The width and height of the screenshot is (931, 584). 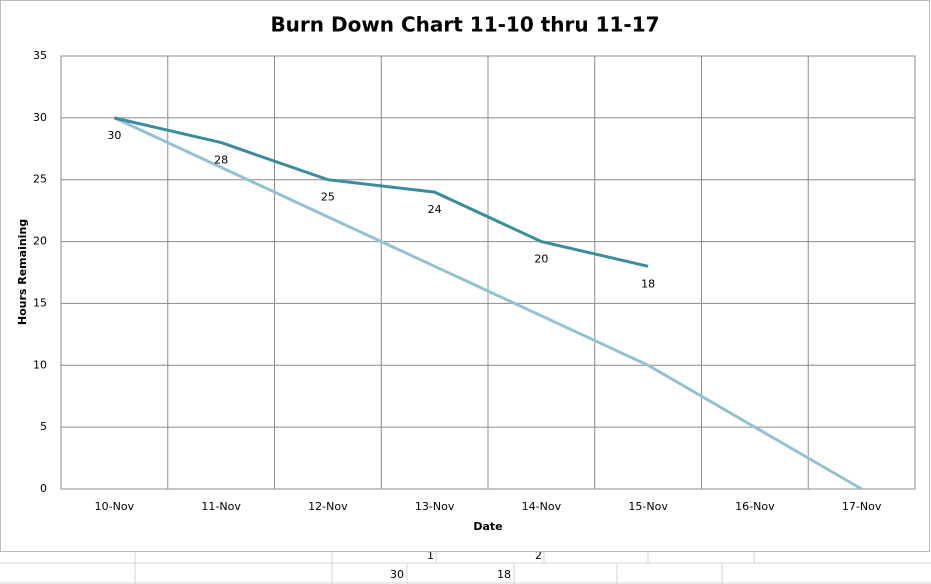 What do you see at coordinates (381, 192) in the screenshot?
I see `series-line` at bounding box center [381, 192].